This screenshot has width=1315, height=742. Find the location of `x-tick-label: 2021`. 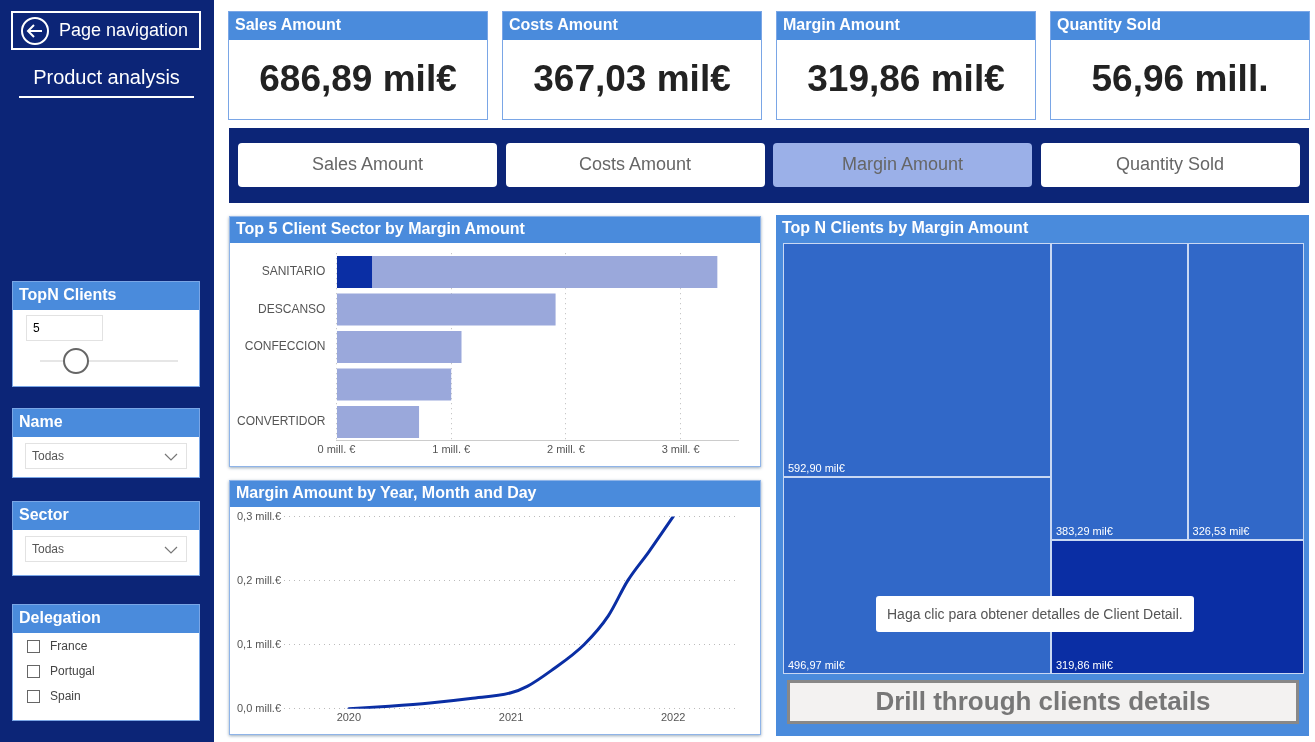

x-tick-label: 2021 is located at coordinates (511, 717).